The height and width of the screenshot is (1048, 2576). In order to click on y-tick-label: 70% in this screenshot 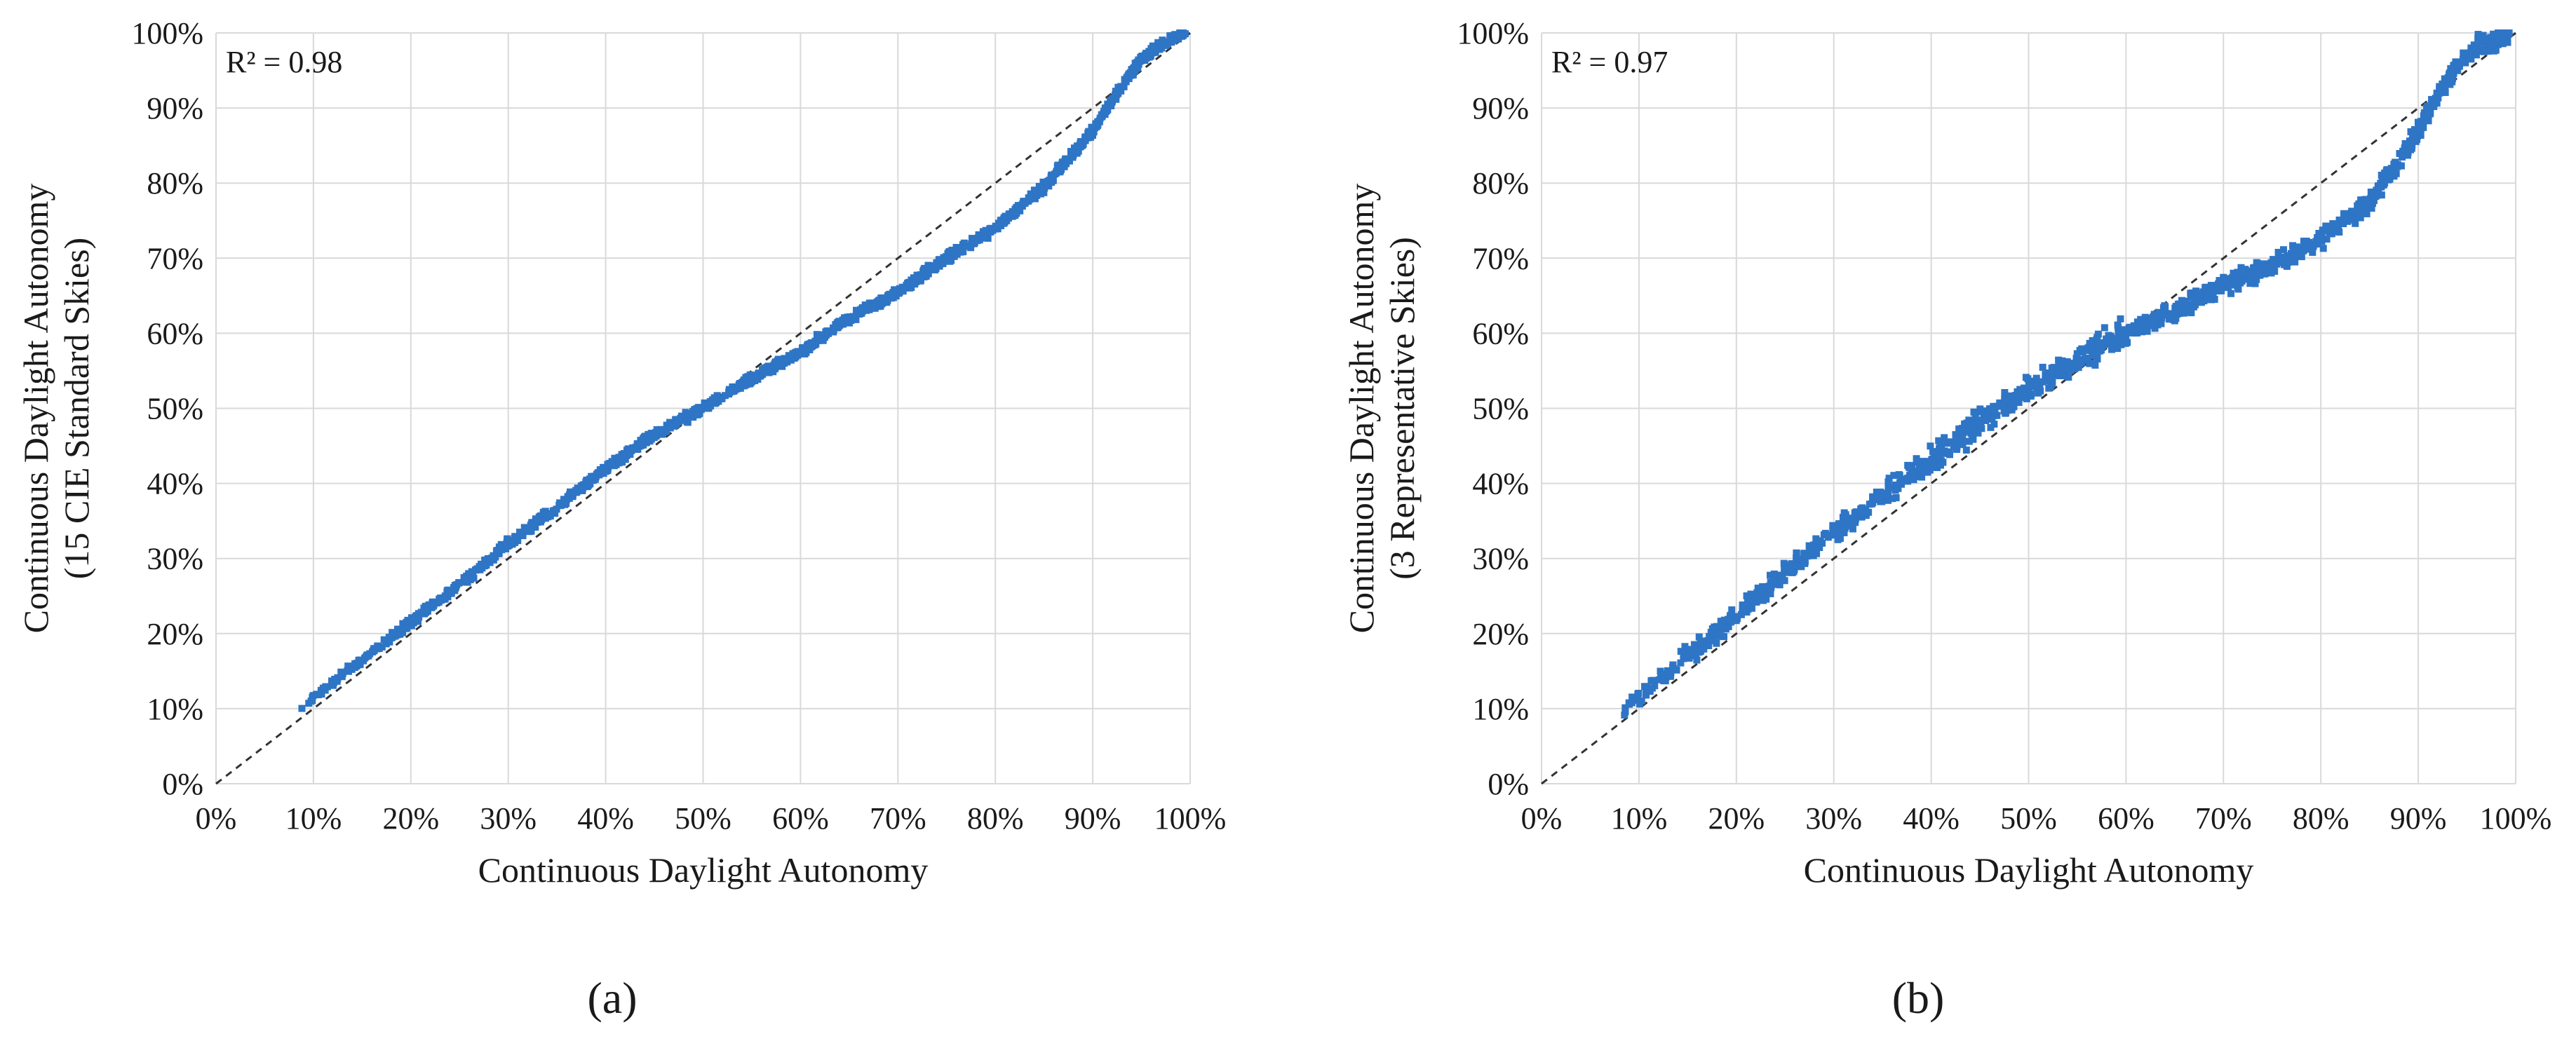, I will do `click(175, 258)`.